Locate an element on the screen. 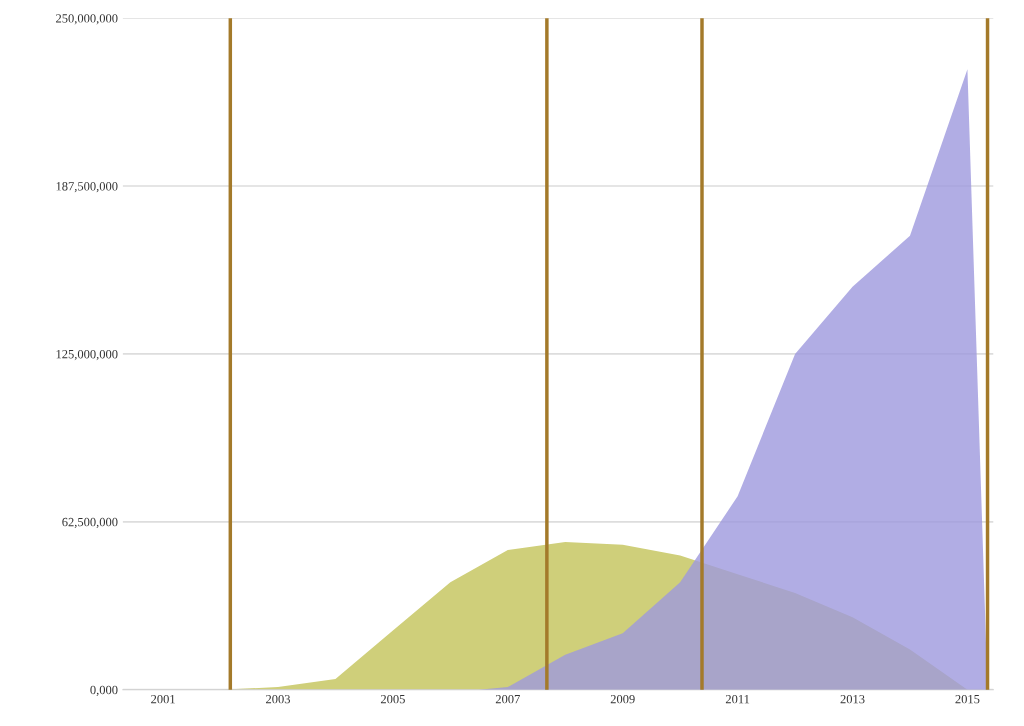 The image size is (1024, 726). y-tick-label: 0,000 is located at coordinates (104, 690).